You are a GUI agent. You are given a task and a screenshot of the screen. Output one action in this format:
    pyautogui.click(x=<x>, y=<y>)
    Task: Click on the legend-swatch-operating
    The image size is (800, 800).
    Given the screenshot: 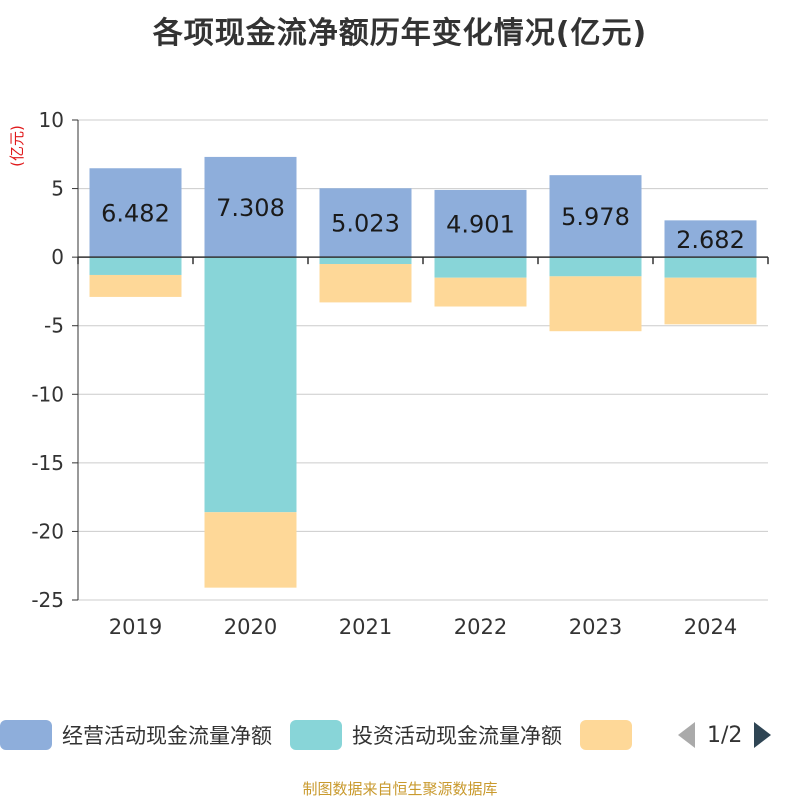 What is the action you would take?
    pyautogui.click(x=26, y=735)
    